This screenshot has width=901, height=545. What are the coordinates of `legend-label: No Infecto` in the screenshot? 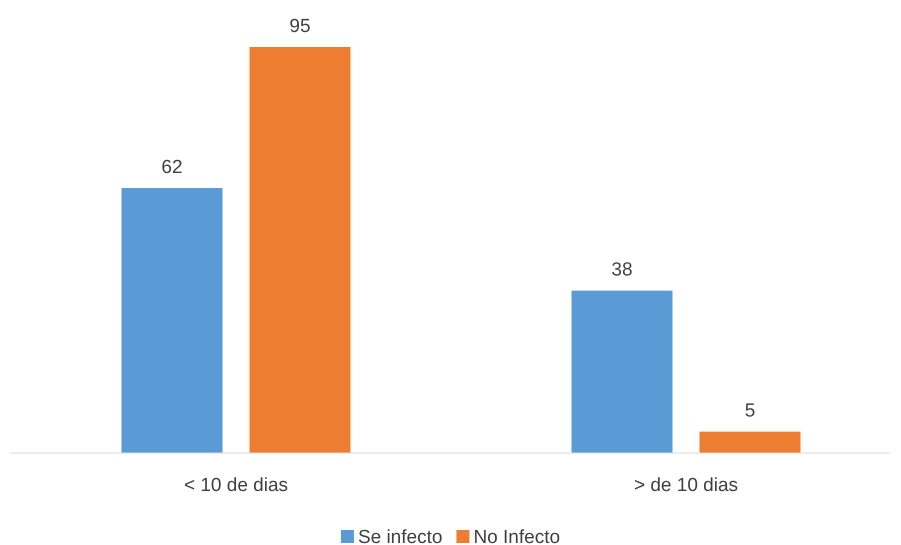 It's located at (516, 536).